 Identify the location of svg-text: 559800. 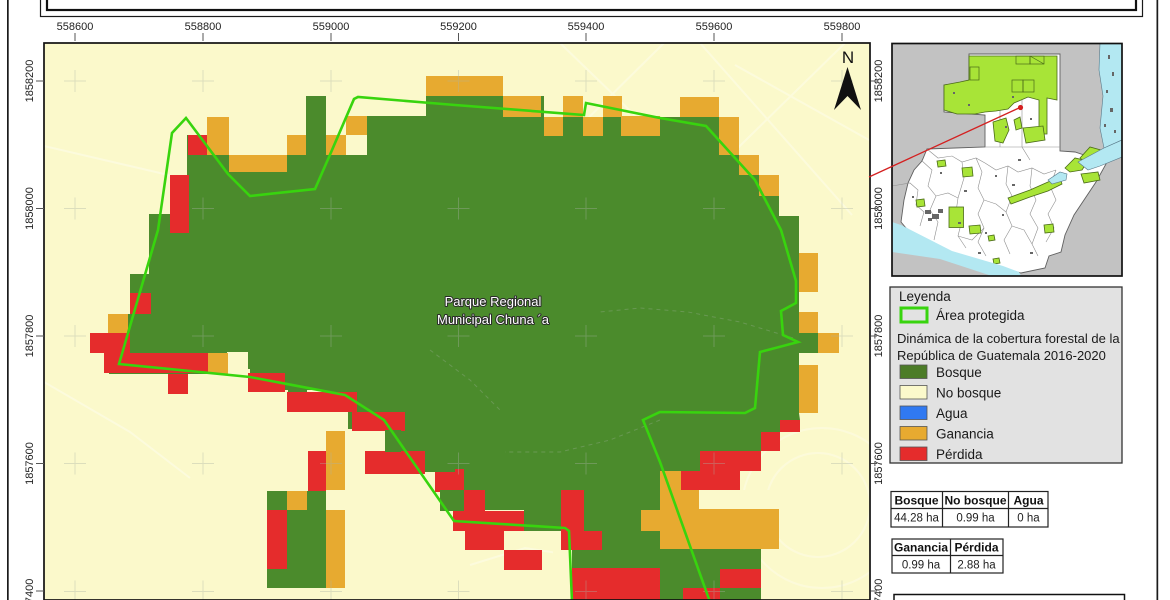
(842, 27).